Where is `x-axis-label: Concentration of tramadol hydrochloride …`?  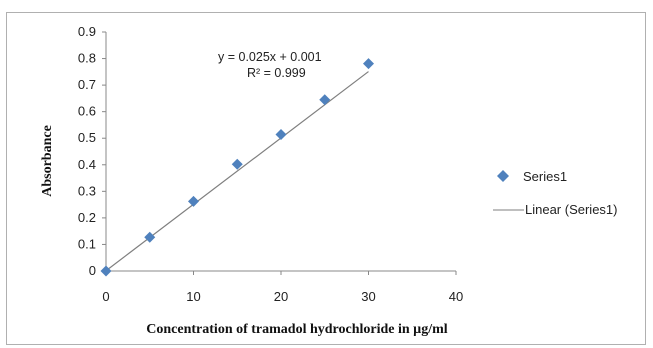 x-axis-label: Concentration of tramadol hydrochloride … is located at coordinates (297, 329).